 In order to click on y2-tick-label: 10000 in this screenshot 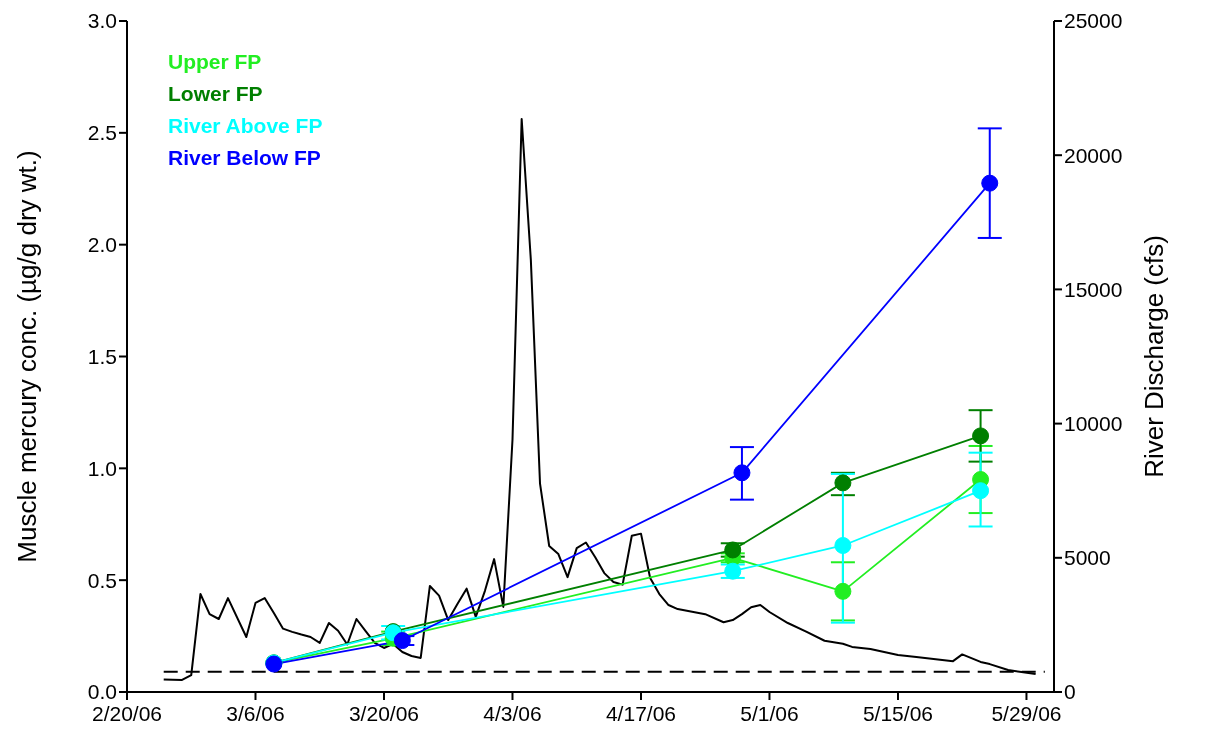, I will do `click(1093, 424)`.